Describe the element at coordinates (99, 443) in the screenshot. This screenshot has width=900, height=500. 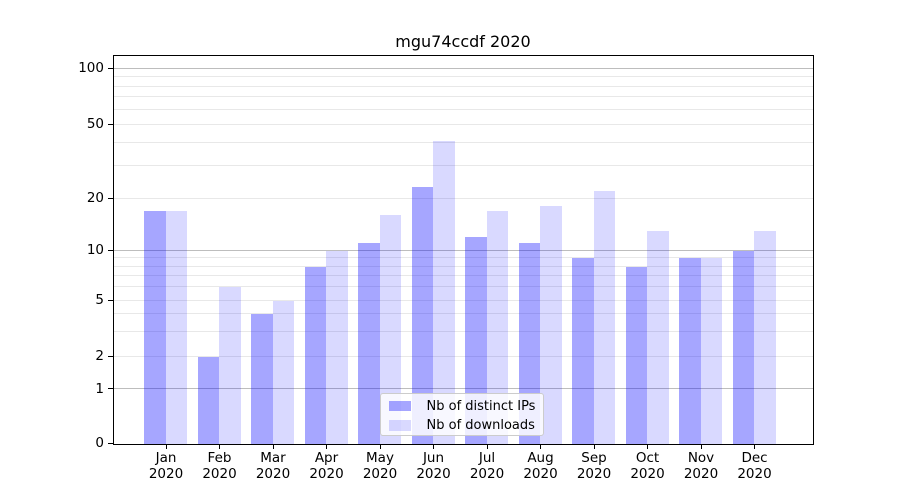
I see `y-tick-label-0: 0` at that location.